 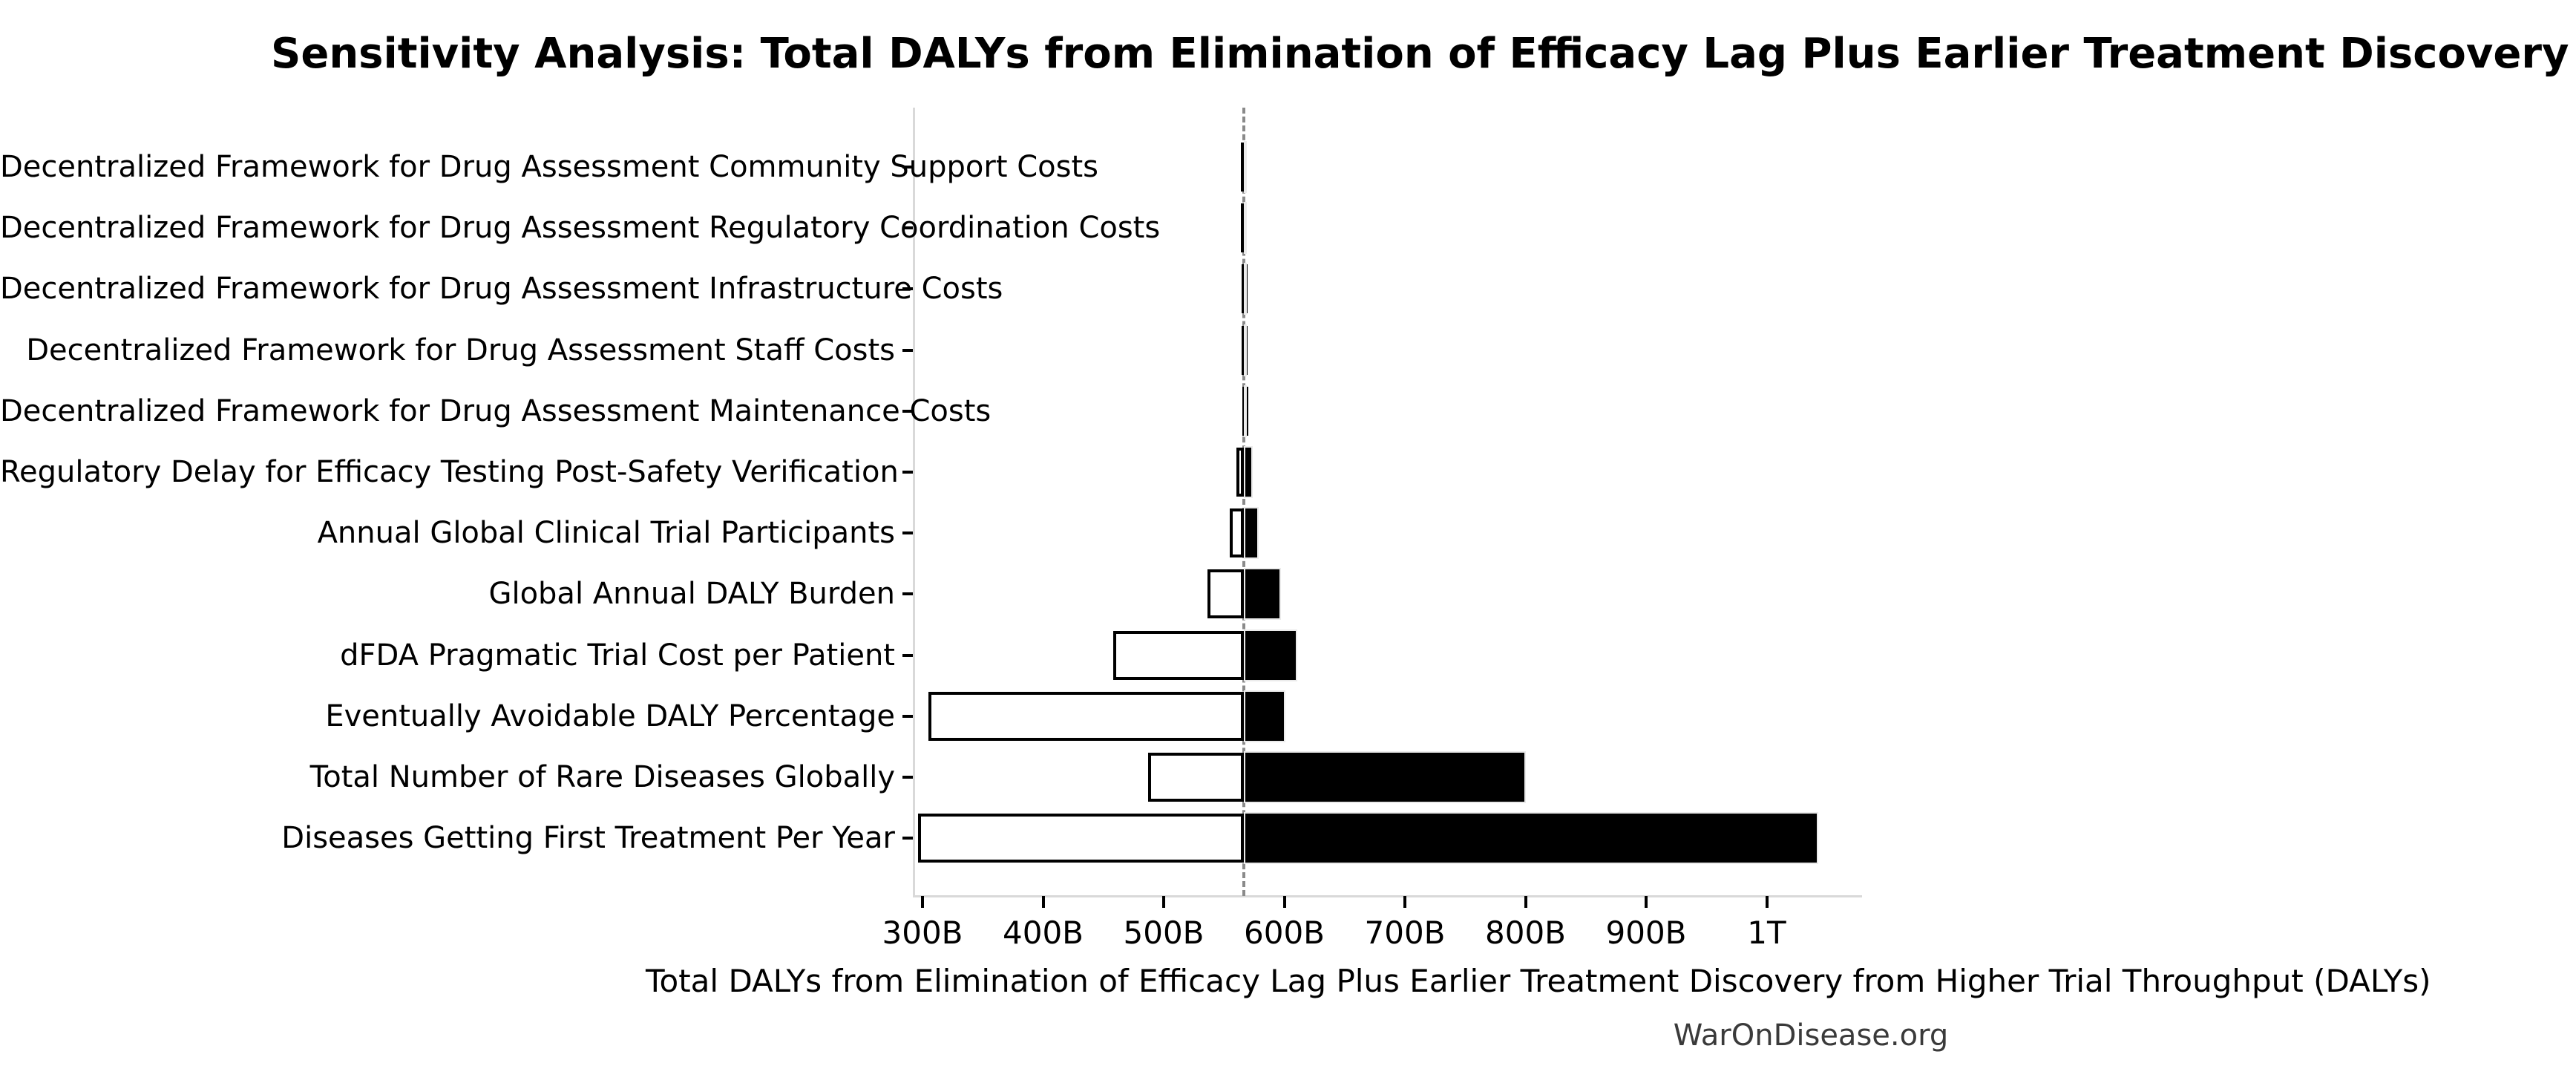 I want to click on y-axis-label: Total Number of Rare Diseases Globally, so click(x=602, y=777).